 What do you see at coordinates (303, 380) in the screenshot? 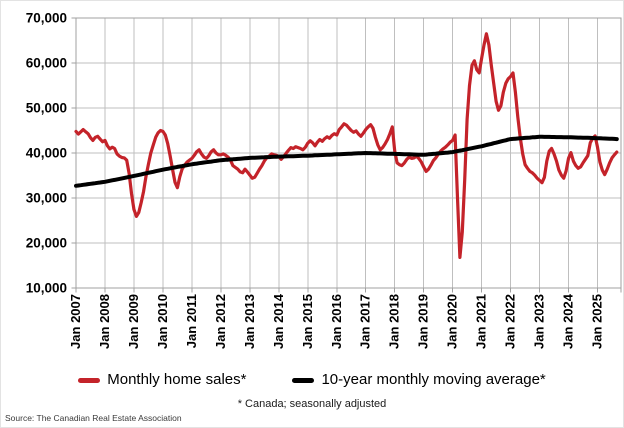
I see `black-line-swatch` at bounding box center [303, 380].